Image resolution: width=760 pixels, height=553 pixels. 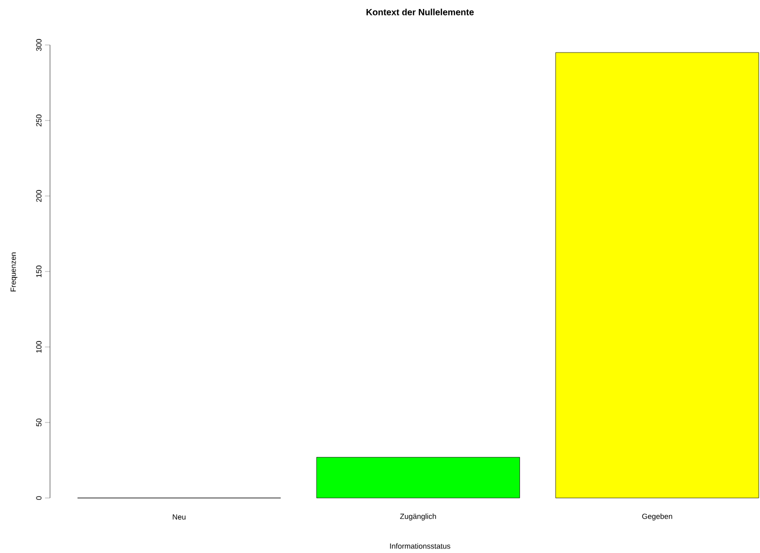 What do you see at coordinates (420, 12) in the screenshot?
I see `chart-title: Kontext der Nullelemente` at bounding box center [420, 12].